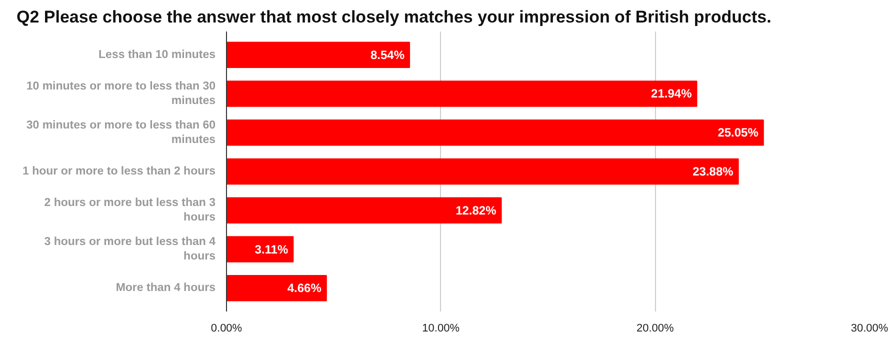  Describe the element at coordinates (121, 132) in the screenshot. I see `y-tick-label: 30 minutes or more to less than 60 minutes` at that location.